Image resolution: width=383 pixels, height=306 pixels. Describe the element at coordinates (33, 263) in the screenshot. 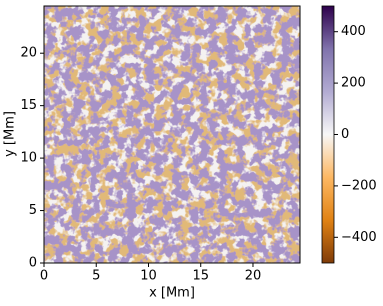

I see `y-tick-label: 0` at that location.